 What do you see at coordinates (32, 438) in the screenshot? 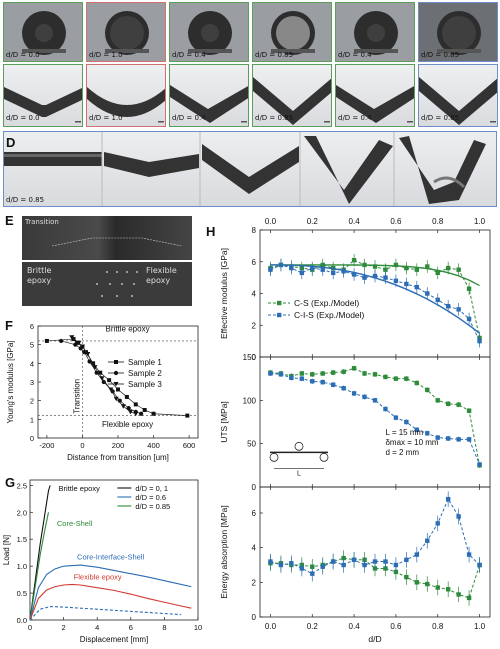
I see `y-tick-label: 0` at bounding box center [32, 438].